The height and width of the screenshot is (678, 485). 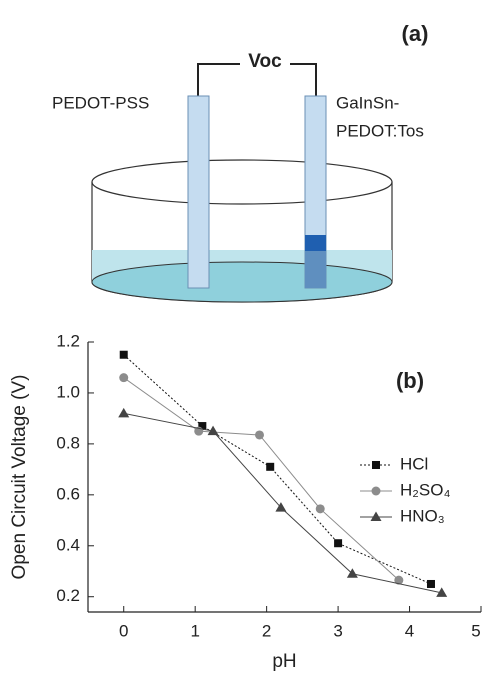 What do you see at coordinates (198, 192) in the screenshot?
I see `electrode` at bounding box center [198, 192].